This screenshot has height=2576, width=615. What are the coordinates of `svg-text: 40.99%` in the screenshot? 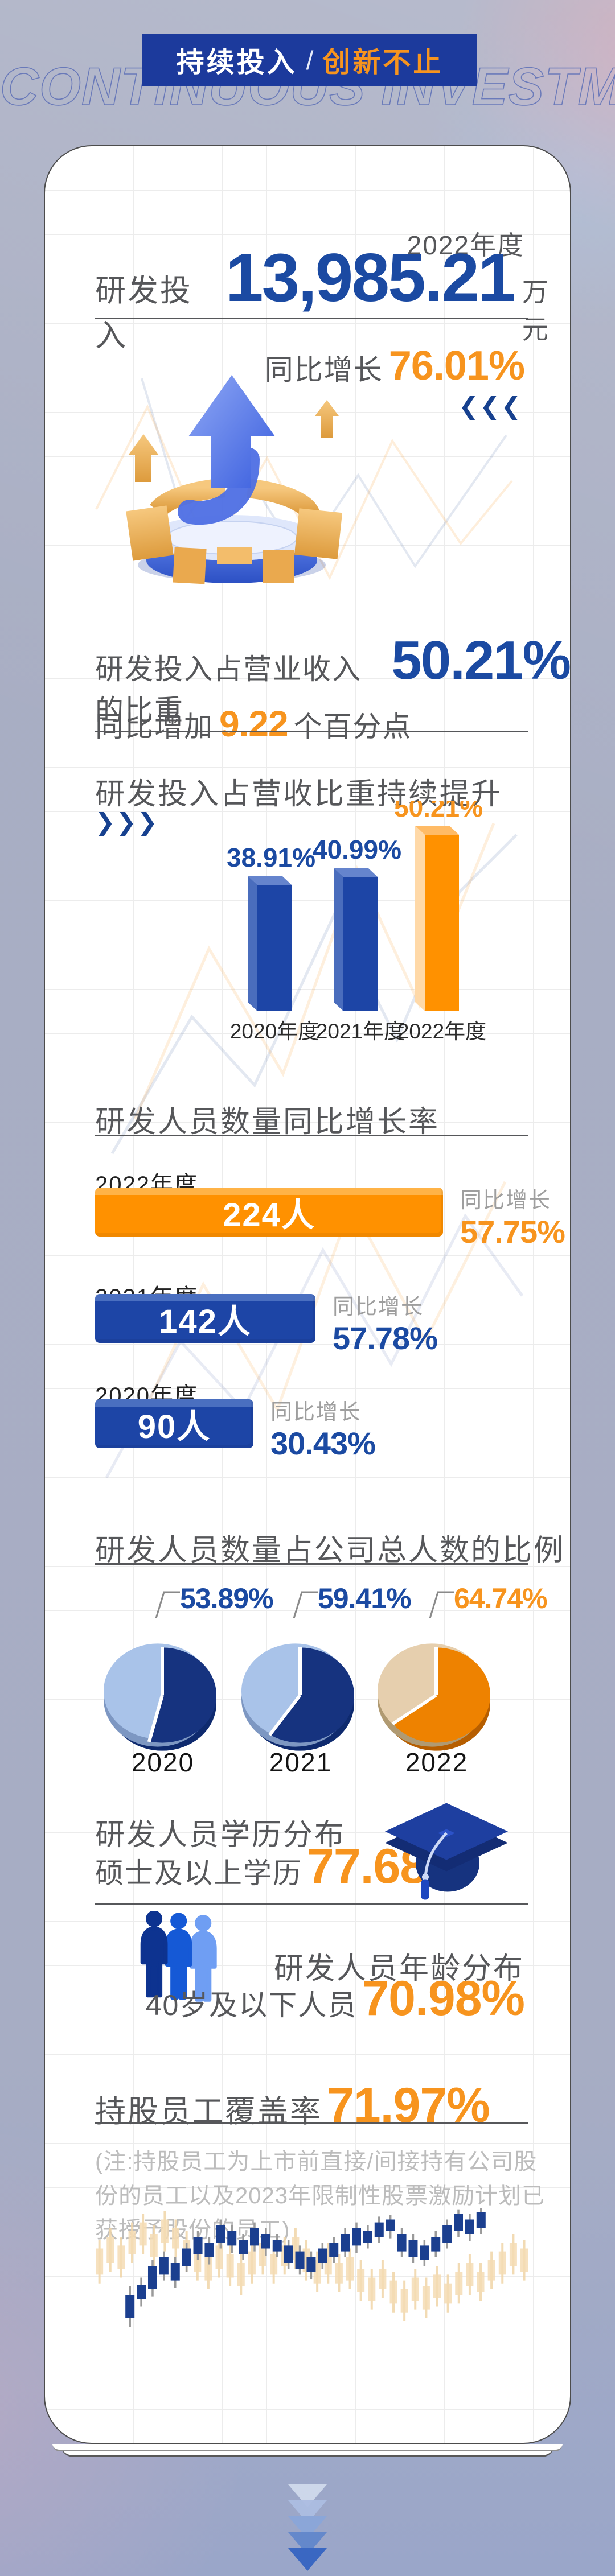 It's located at (357, 849).